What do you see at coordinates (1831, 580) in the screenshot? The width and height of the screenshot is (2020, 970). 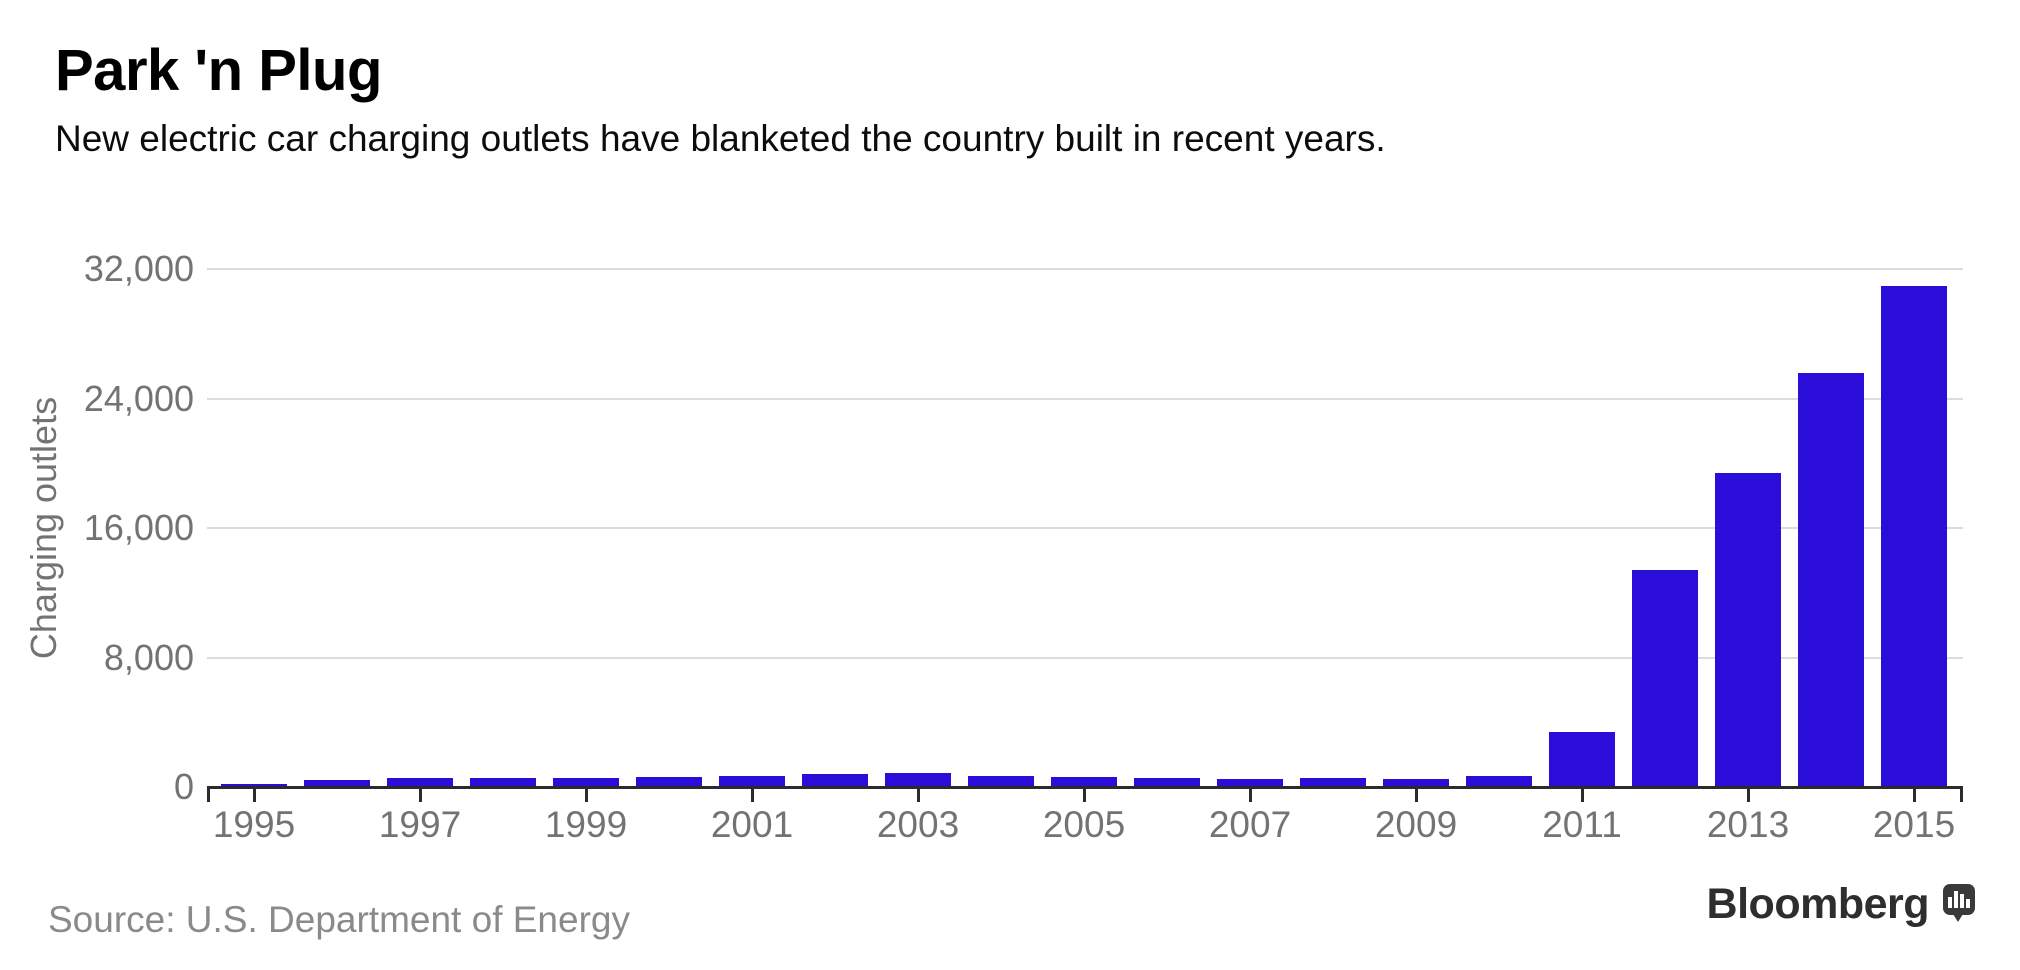 I see `bar-2014` at bounding box center [1831, 580].